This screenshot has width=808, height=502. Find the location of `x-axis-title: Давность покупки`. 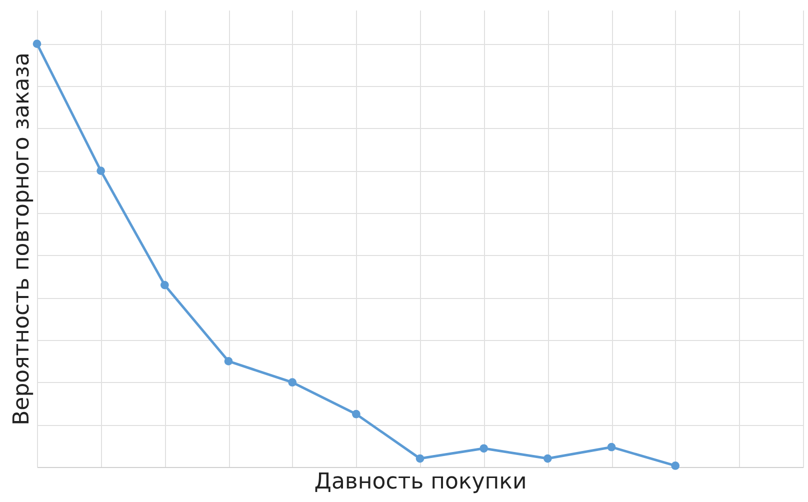

x-axis-title: Давность покупки is located at coordinates (420, 482).